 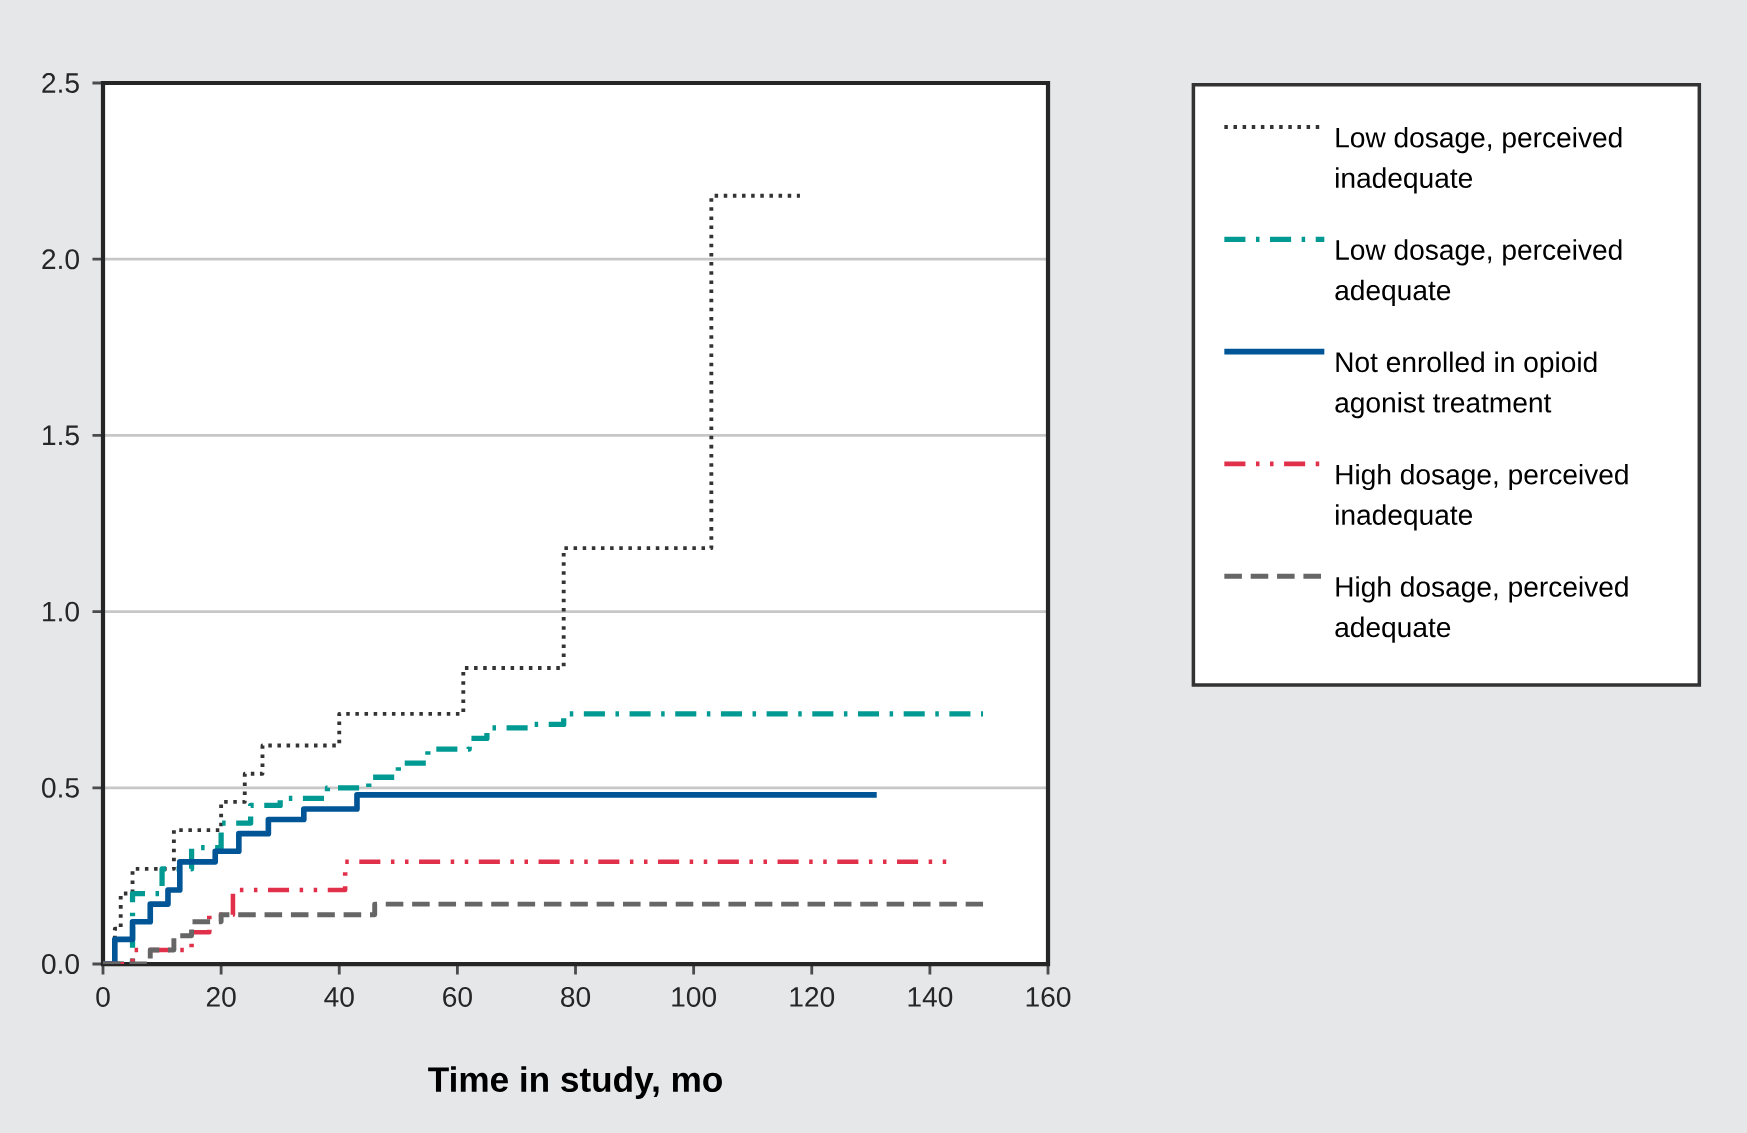 What do you see at coordinates (1466, 385) in the screenshot?
I see `legend-label: Not enrolled in opioid agonist treatment` at bounding box center [1466, 385].